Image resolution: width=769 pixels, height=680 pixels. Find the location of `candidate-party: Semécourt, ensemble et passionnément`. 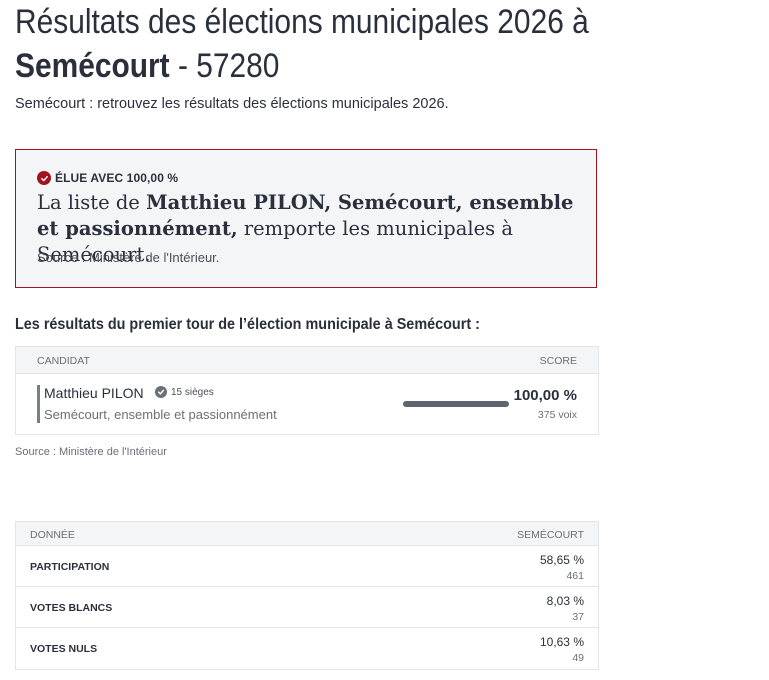

candidate-party: Semécourt, ensemble et passionnément is located at coordinates (160, 414).